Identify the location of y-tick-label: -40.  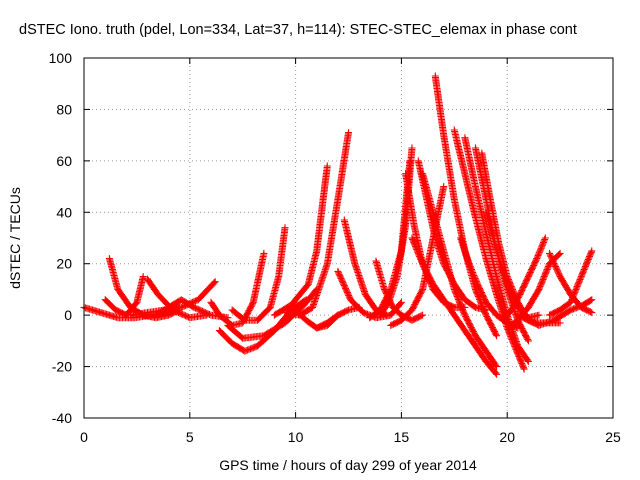
(62, 418).